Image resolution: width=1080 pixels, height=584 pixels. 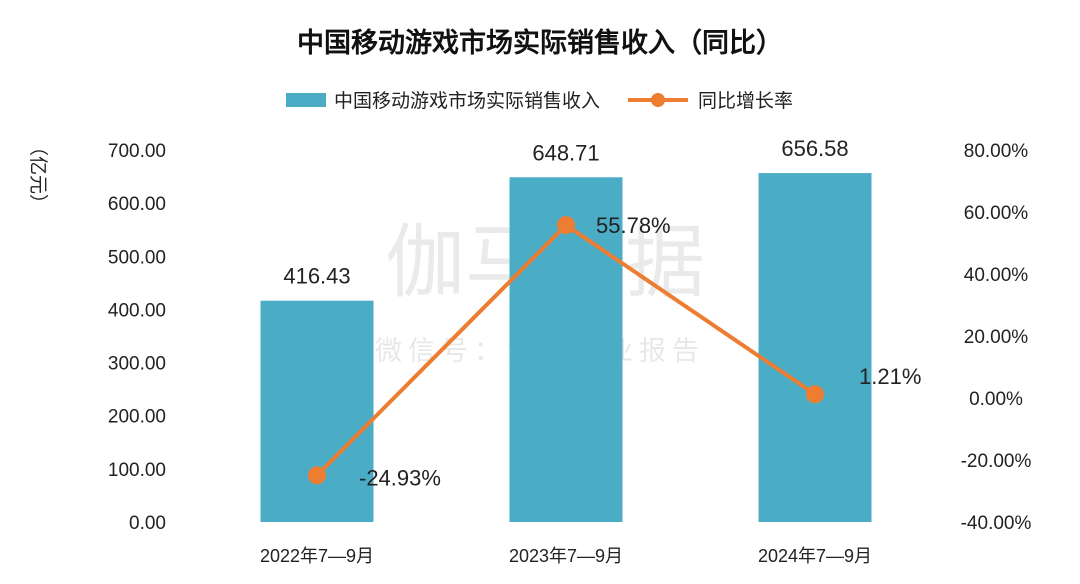 I want to click on left-tick-label: 600.00, so click(x=137, y=204).